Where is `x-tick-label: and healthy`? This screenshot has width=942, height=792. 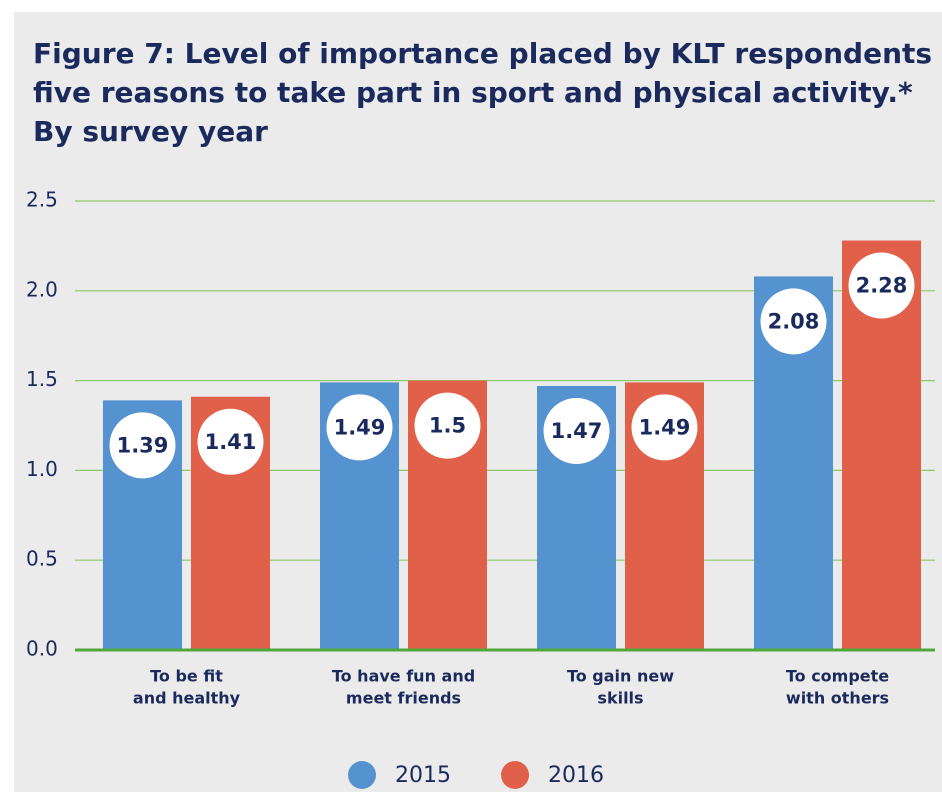 x-tick-label: and healthy is located at coordinates (187, 698).